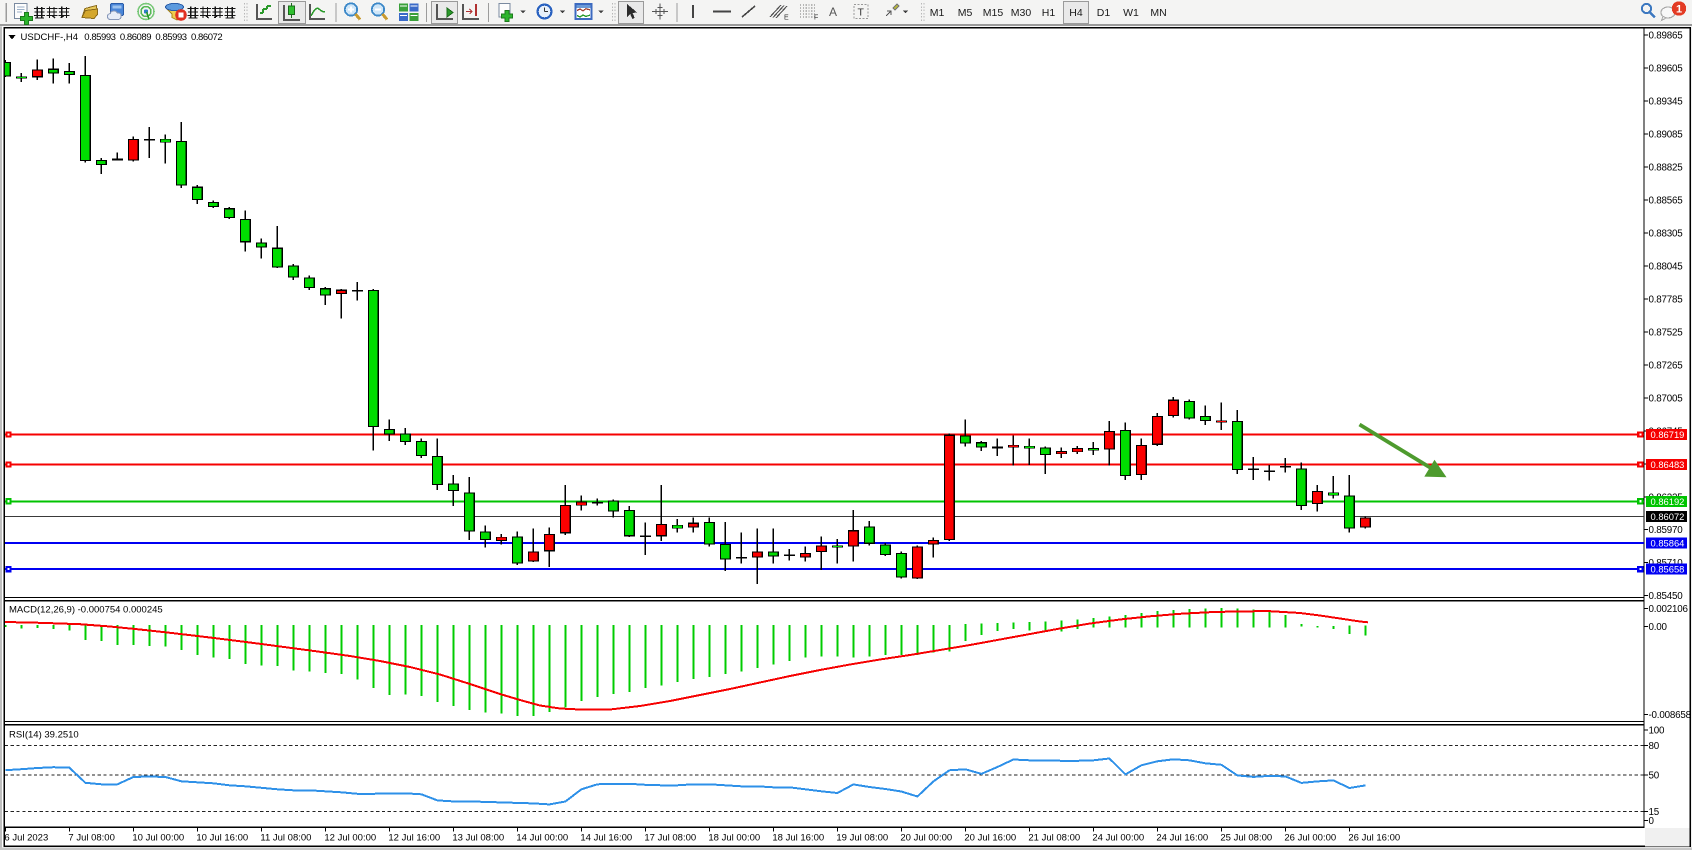 The width and height of the screenshot is (1692, 850). I want to click on svg-text: D1, so click(1104, 13).